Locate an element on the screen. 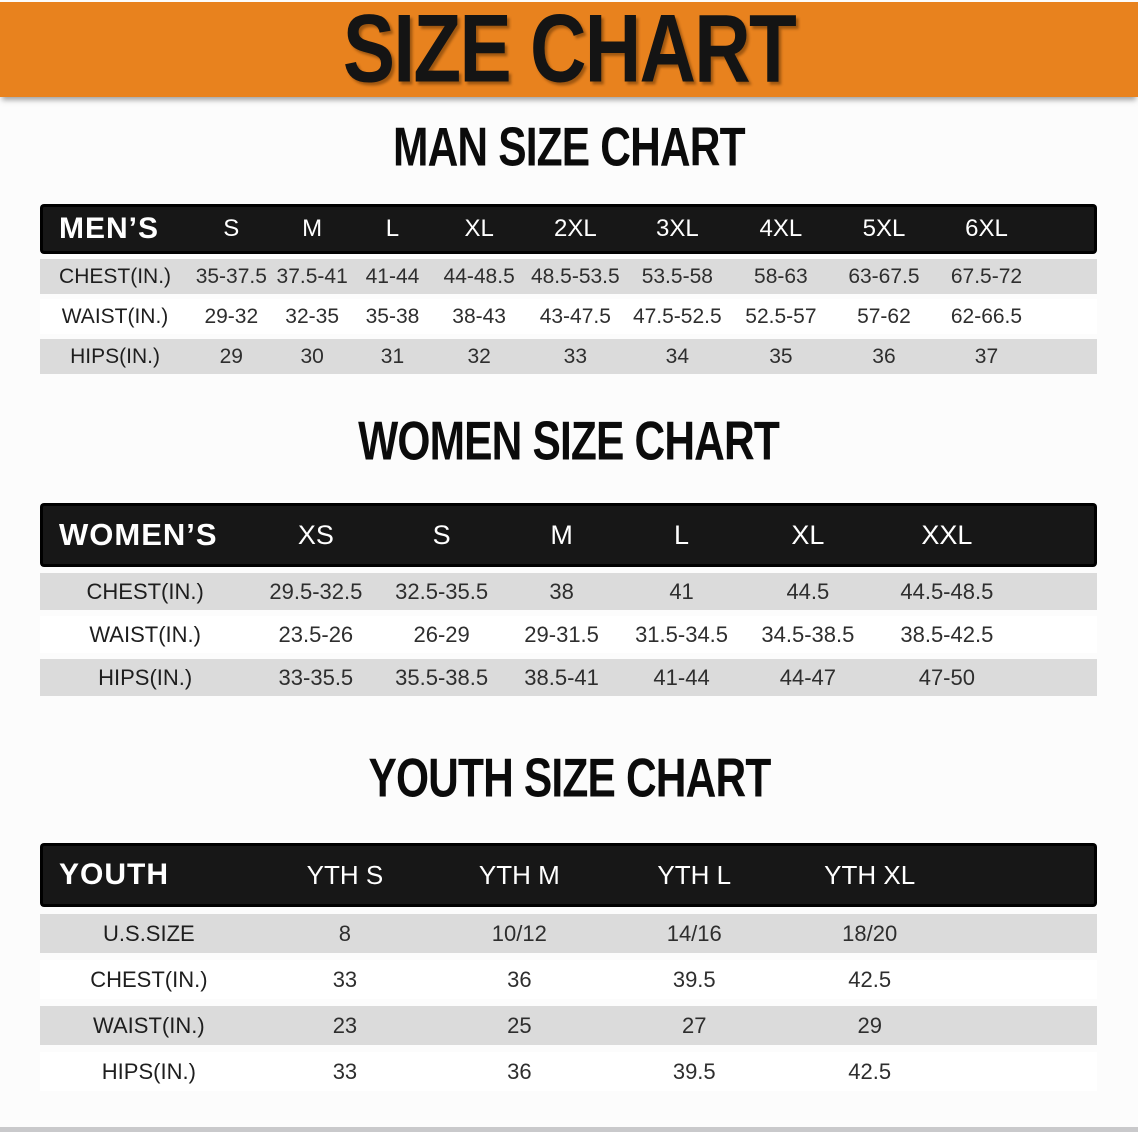  column-header-cell: M is located at coordinates (561, 535).